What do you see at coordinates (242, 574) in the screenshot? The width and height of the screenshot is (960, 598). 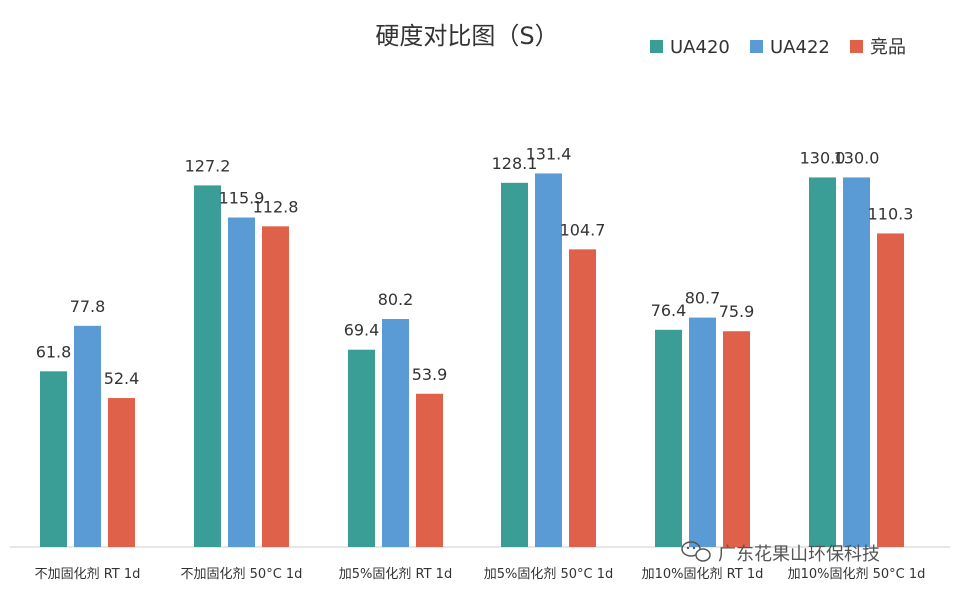 I see `x-tick-label: 不加固化剂 50°C 1d` at bounding box center [242, 574].